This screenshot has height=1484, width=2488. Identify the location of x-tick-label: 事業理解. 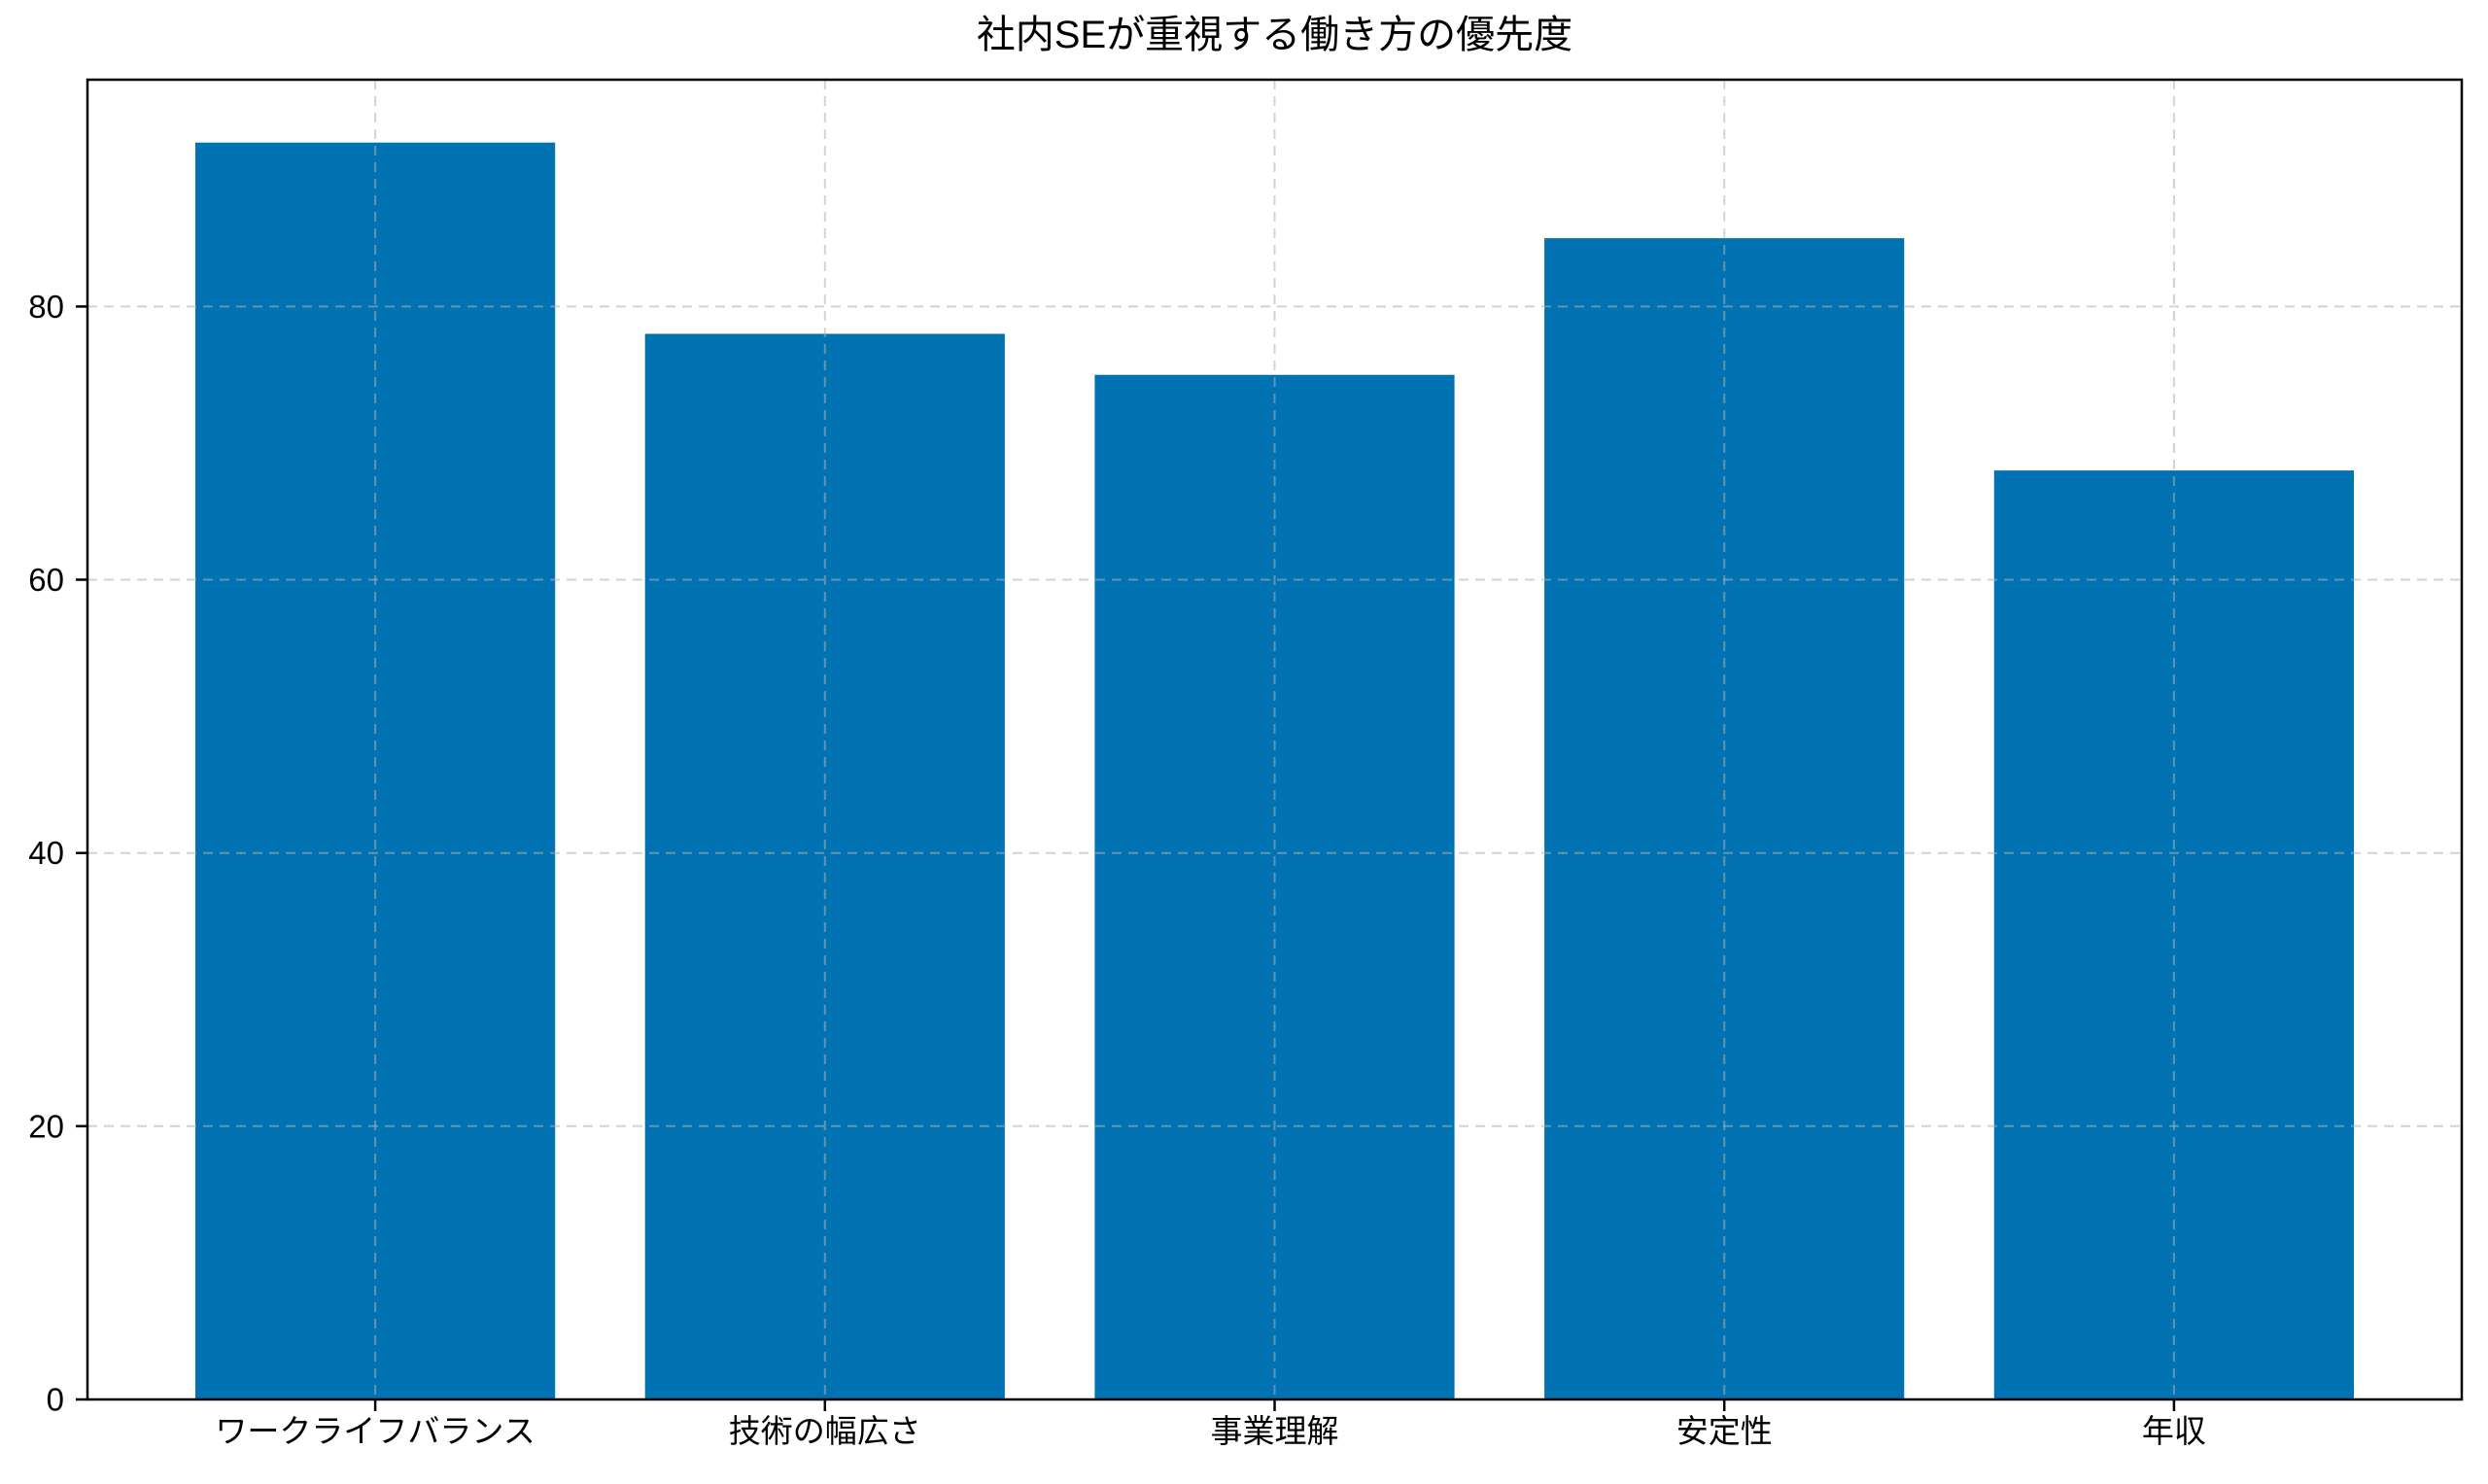
(1275, 1431).